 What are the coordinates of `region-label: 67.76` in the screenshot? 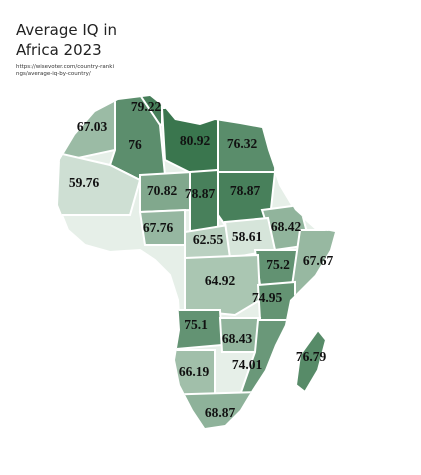 It's located at (158, 227).